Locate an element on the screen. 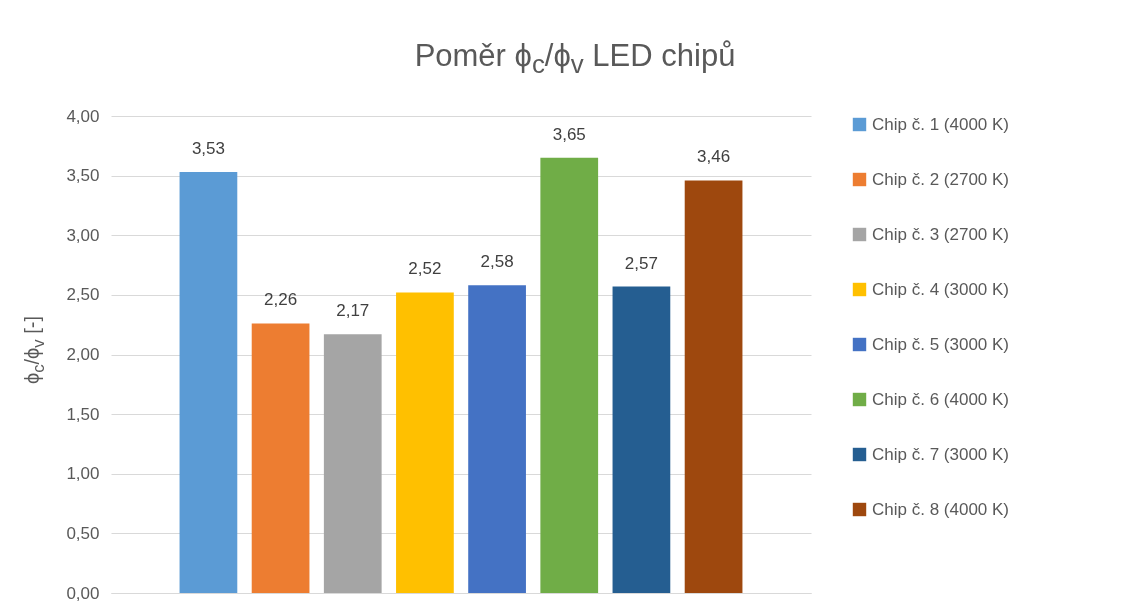 This screenshot has width=1130, height=610. legend-label: Chip č. 7 (3000 K) is located at coordinates (941, 454).